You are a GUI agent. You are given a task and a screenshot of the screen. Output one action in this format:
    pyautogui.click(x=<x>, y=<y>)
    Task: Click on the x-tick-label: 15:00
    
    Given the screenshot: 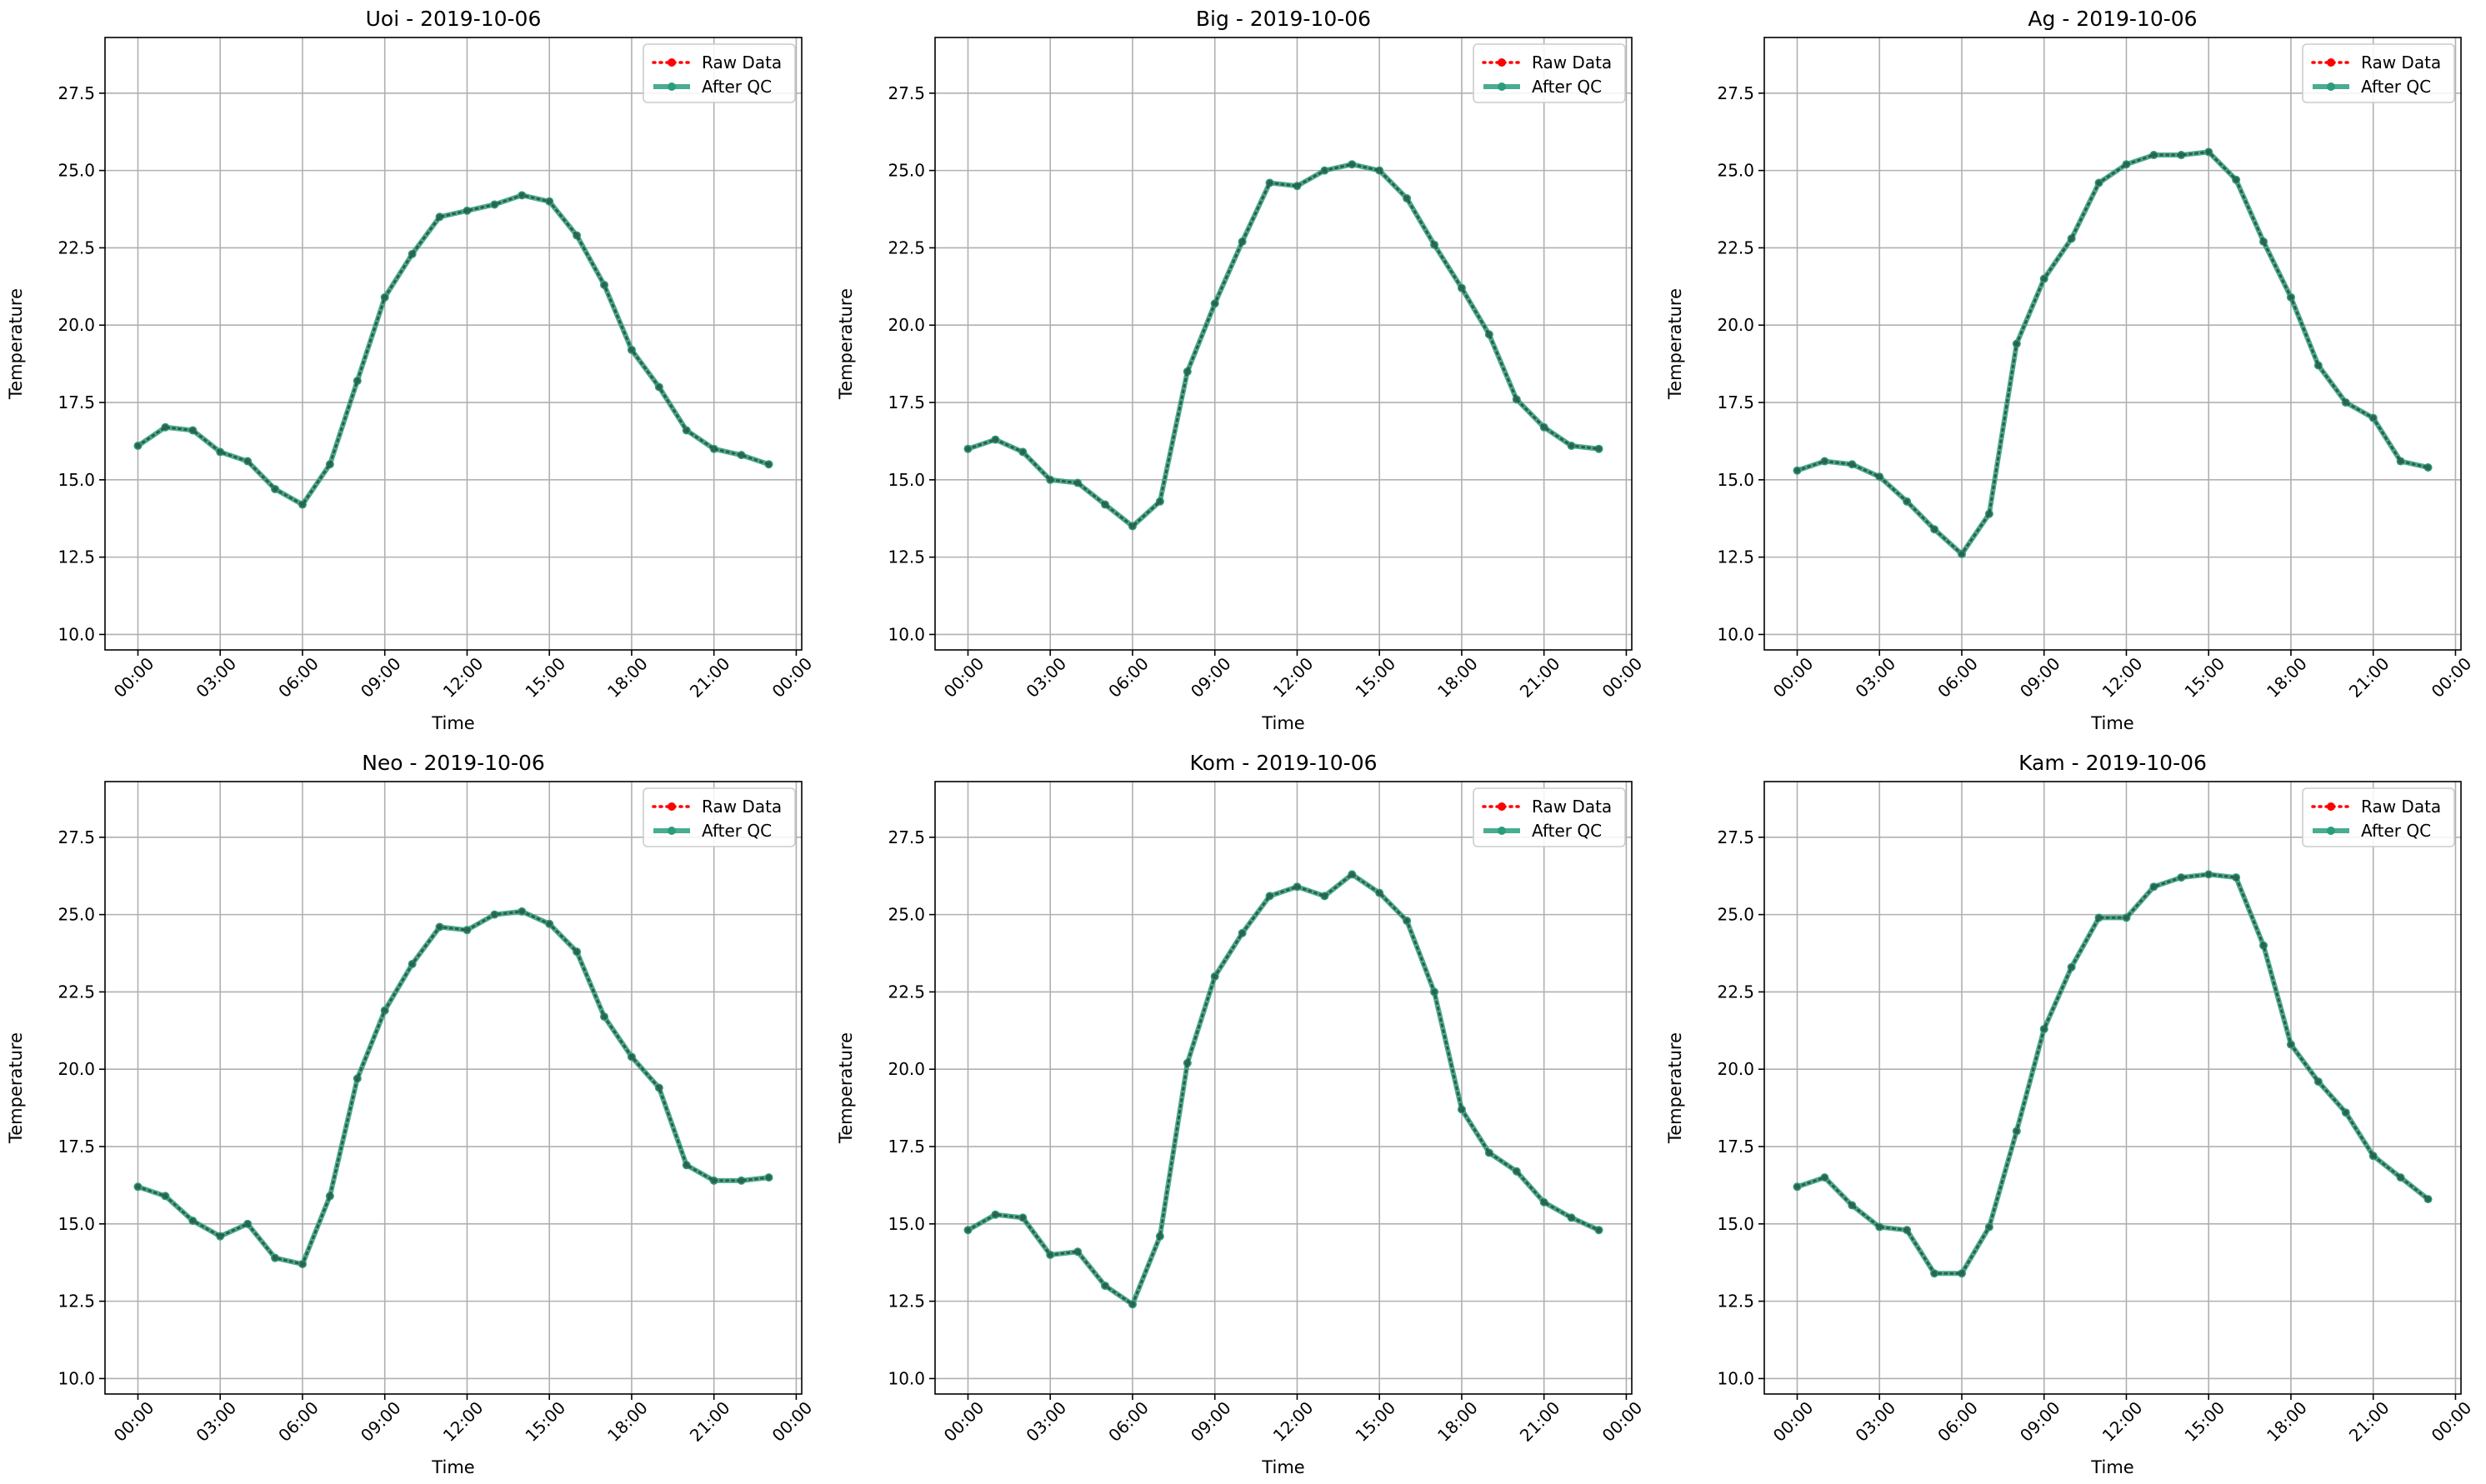 What is the action you would take?
    pyautogui.click(x=545, y=678)
    